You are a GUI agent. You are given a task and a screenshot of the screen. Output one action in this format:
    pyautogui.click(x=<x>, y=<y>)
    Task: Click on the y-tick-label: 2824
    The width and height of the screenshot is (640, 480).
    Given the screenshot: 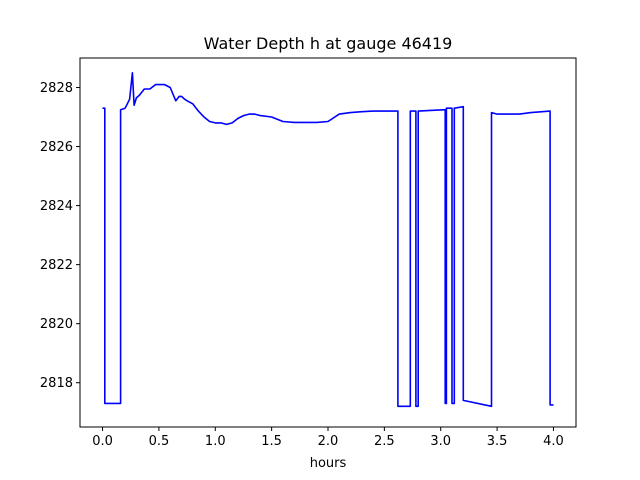 What is the action you would take?
    pyautogui.click(x=56, y=206)
    